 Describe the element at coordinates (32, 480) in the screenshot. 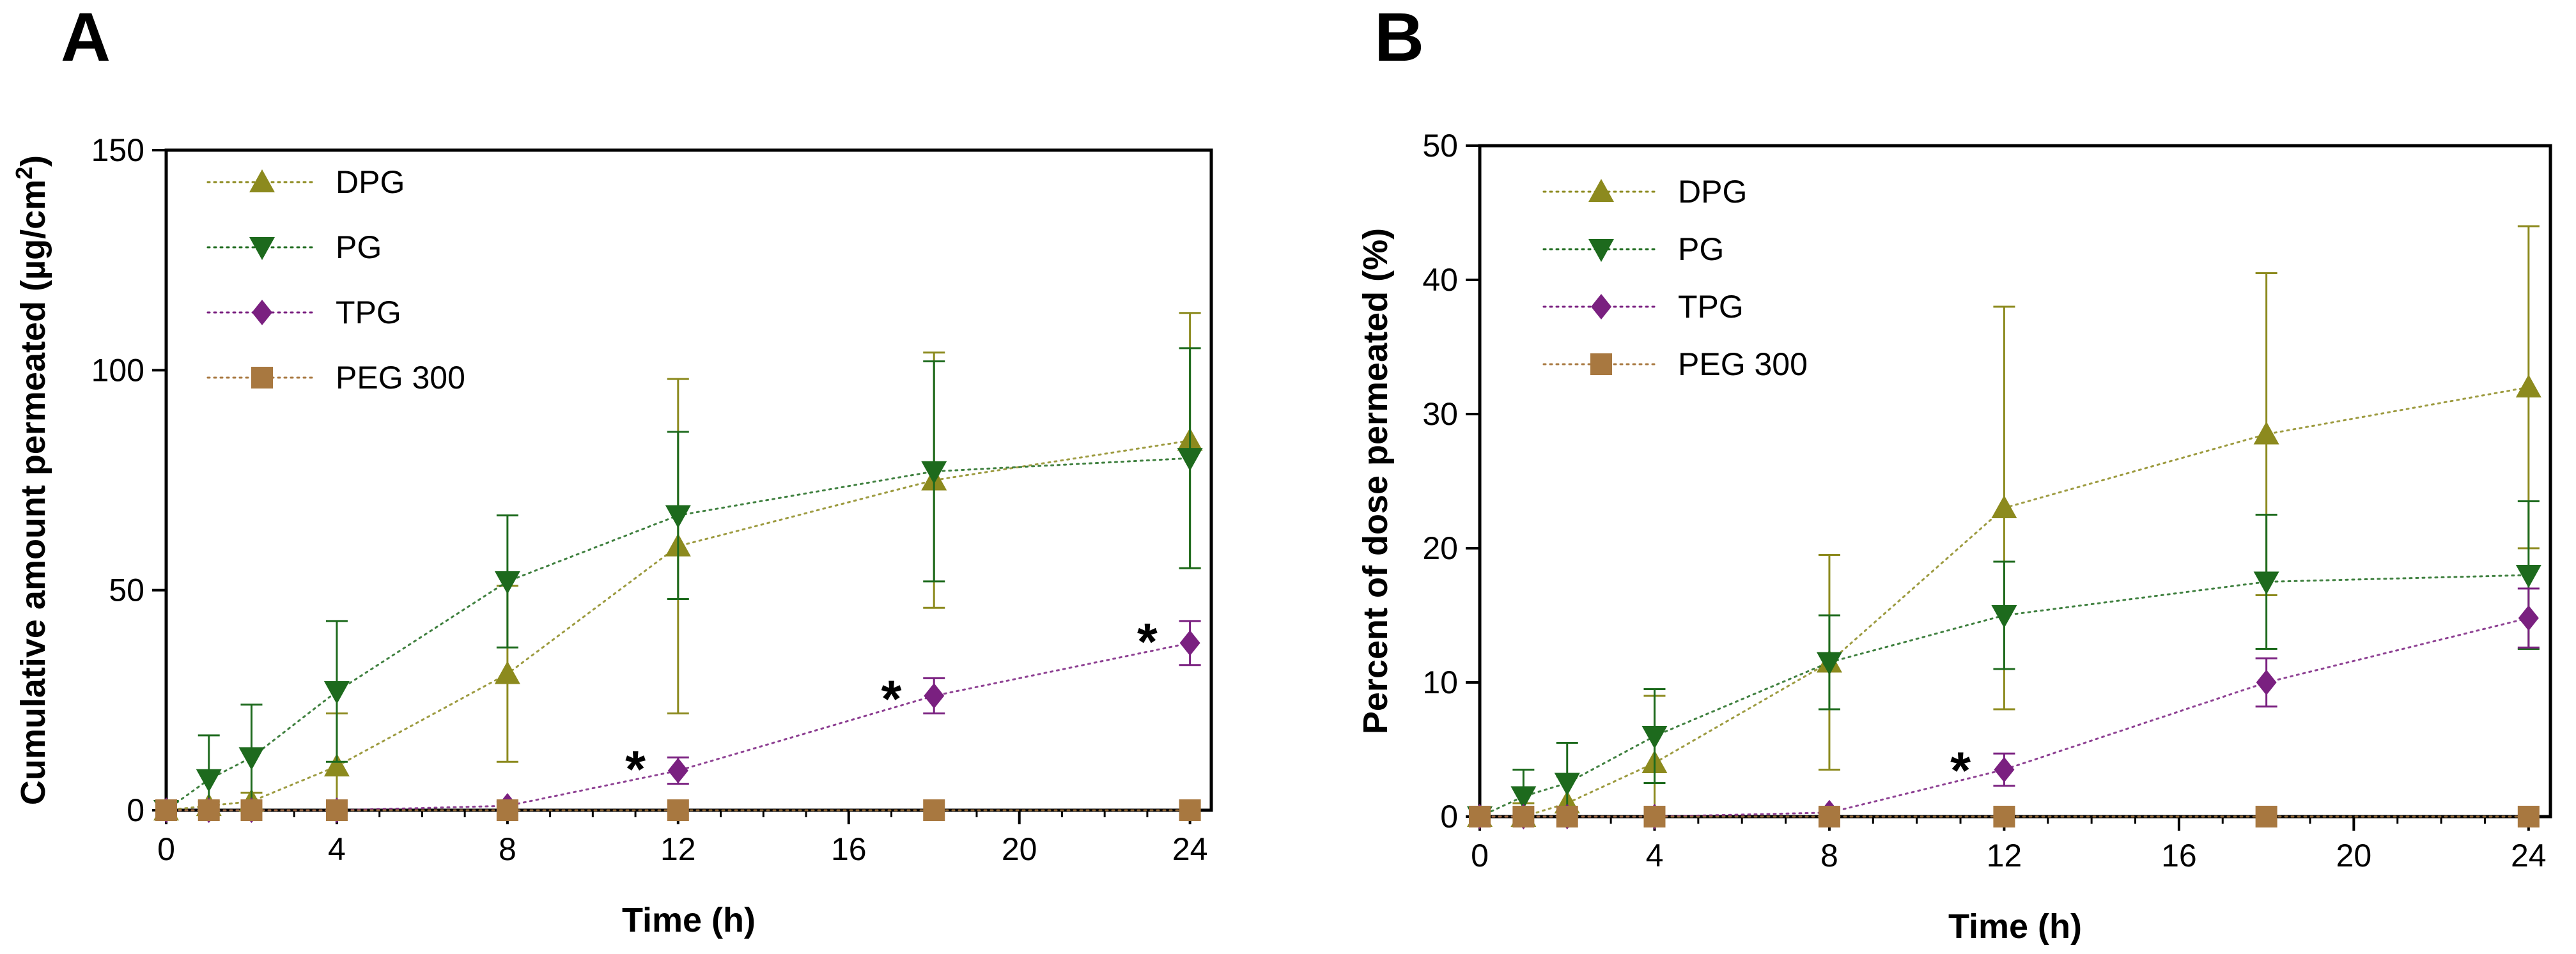

I see `y-axis-title: Cumulative amount permeated (µg/cm2)` at that location.